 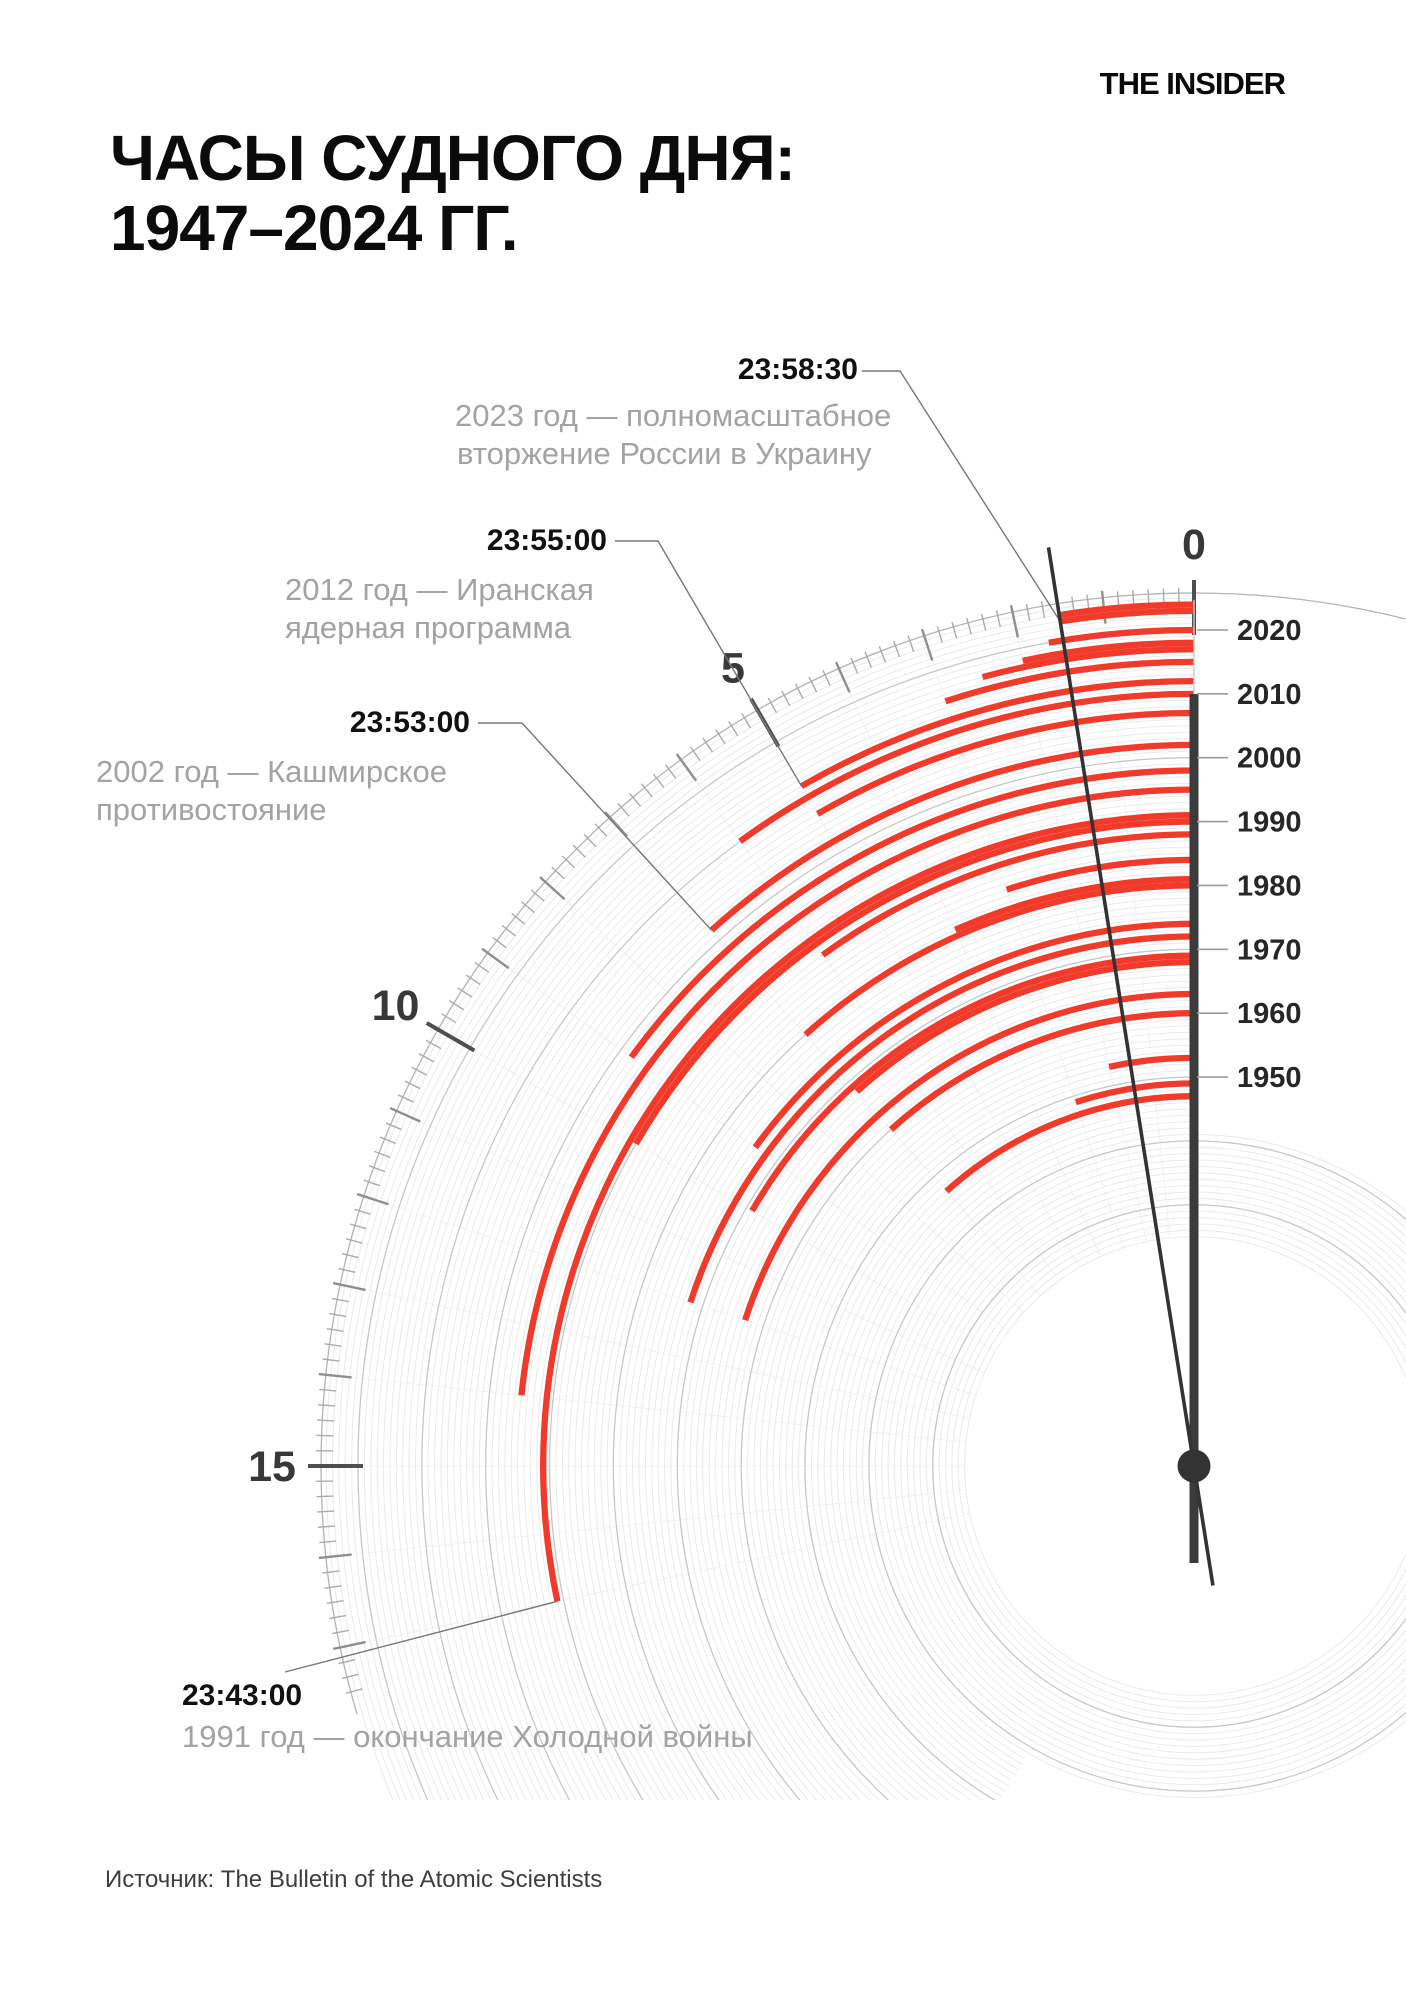 I want to click on leader-line-2002, so click(x=595, y=826).